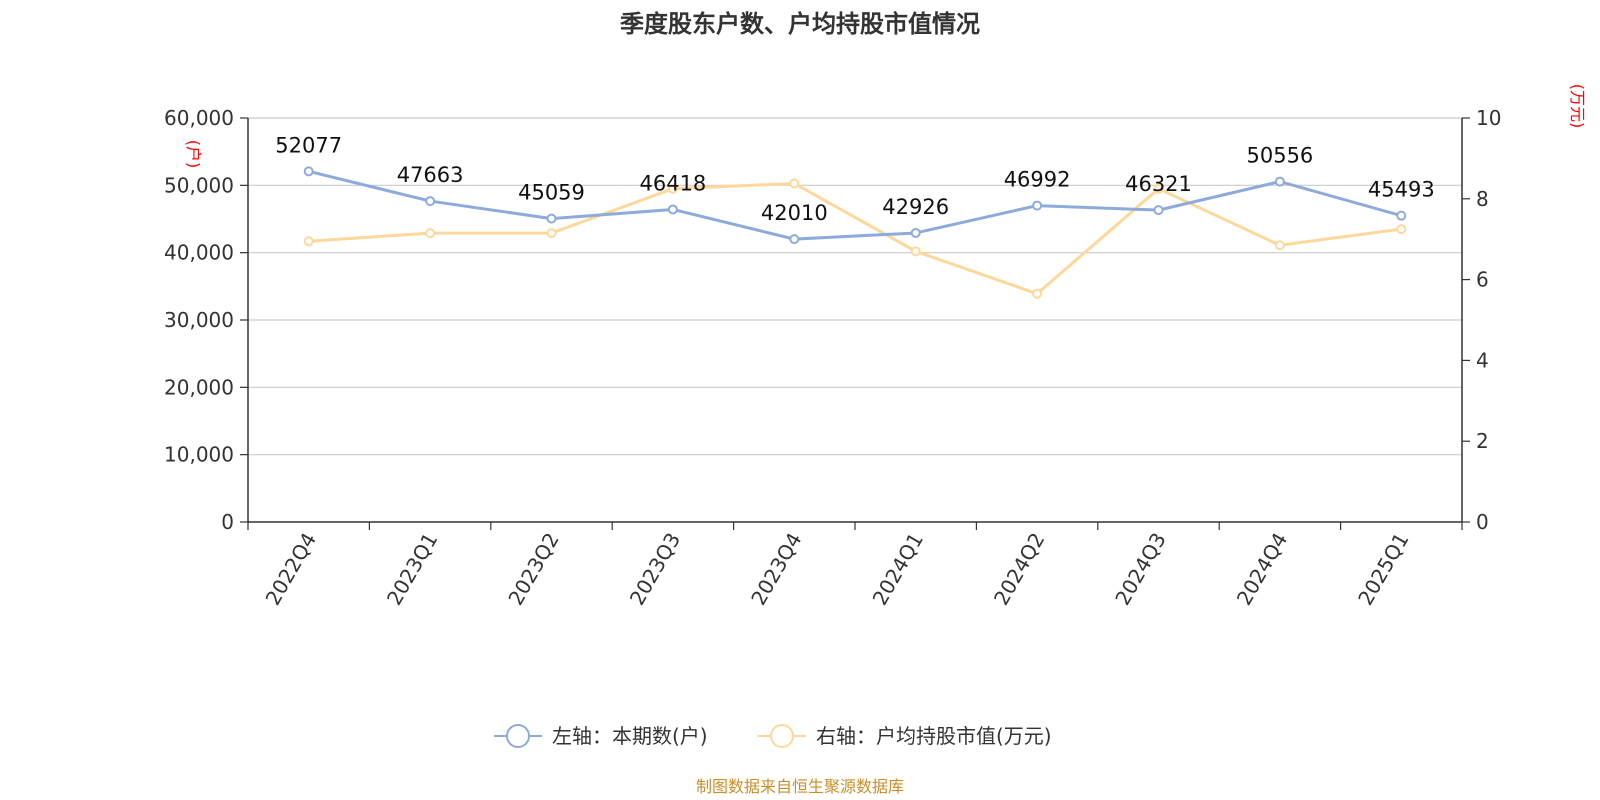  Describe the element at coordinates (1577, 106) in the screenshot. I see `right-axis-unit: (万元)` at that location.